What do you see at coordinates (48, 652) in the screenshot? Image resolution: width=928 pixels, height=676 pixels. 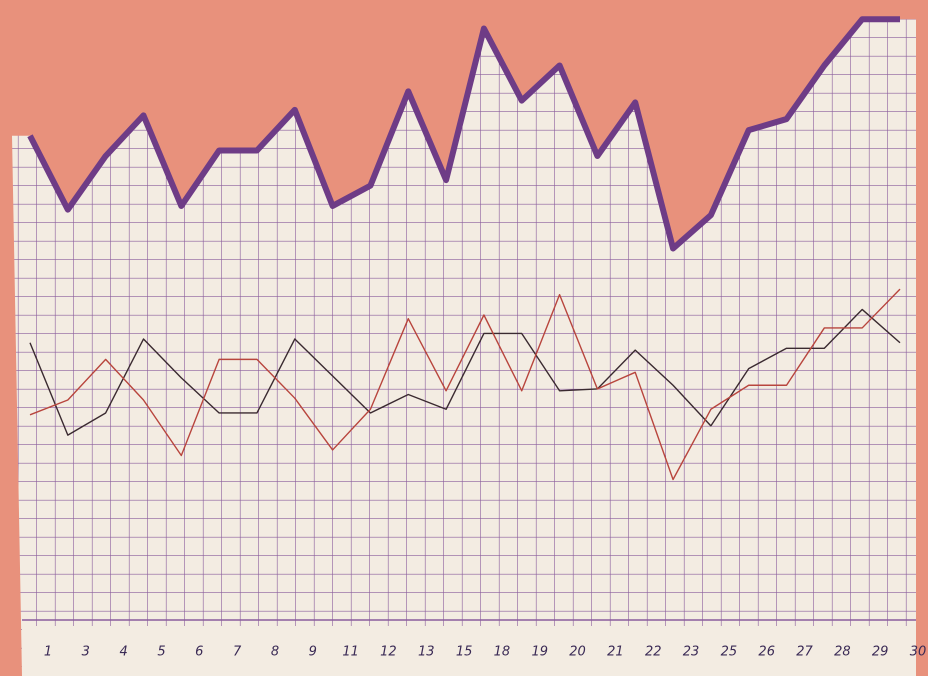 I see `x-tick-label: 1` at bounding box center [48, 652].